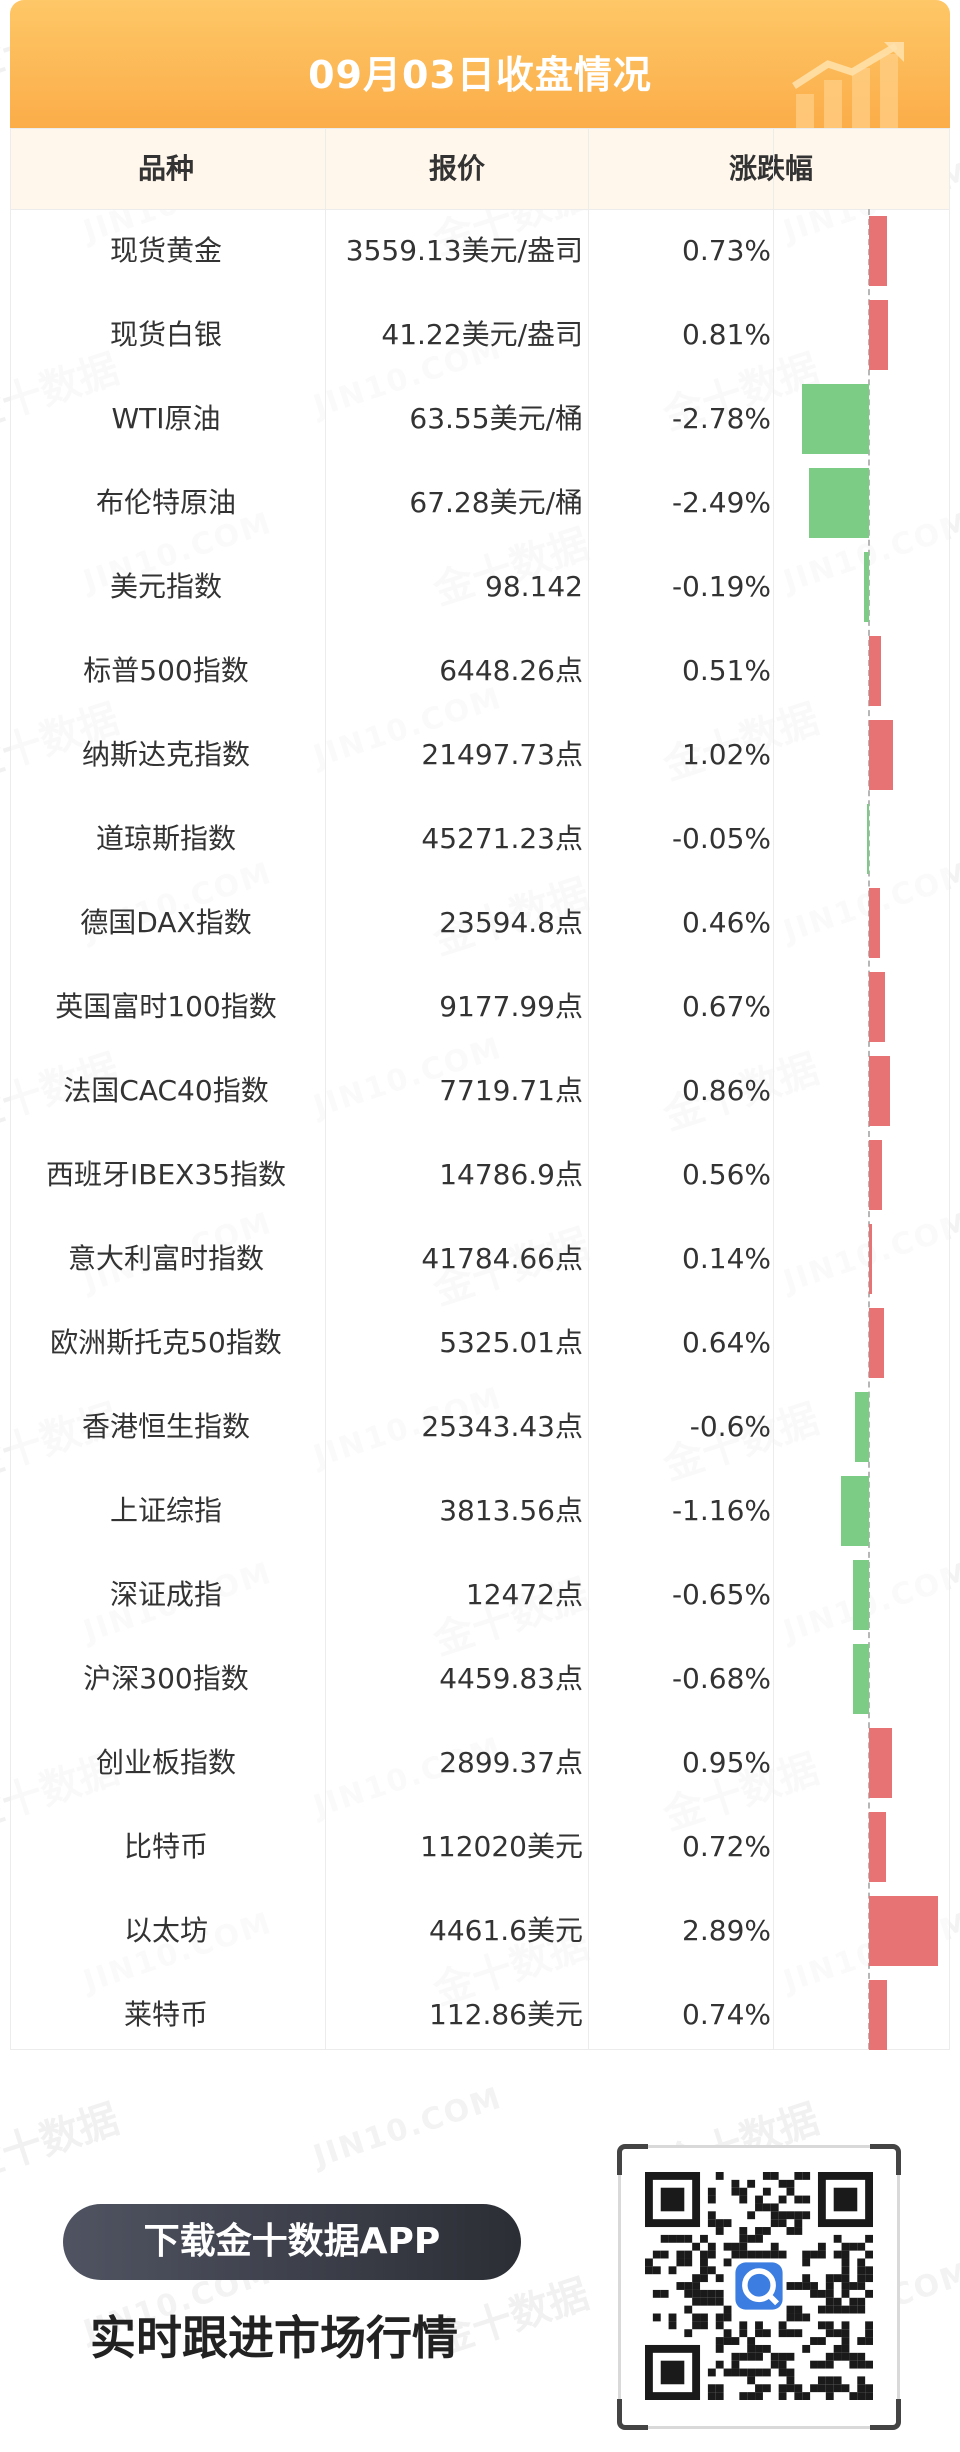  I want to click on instrument-change: 0.67%, so click(726, 1006).